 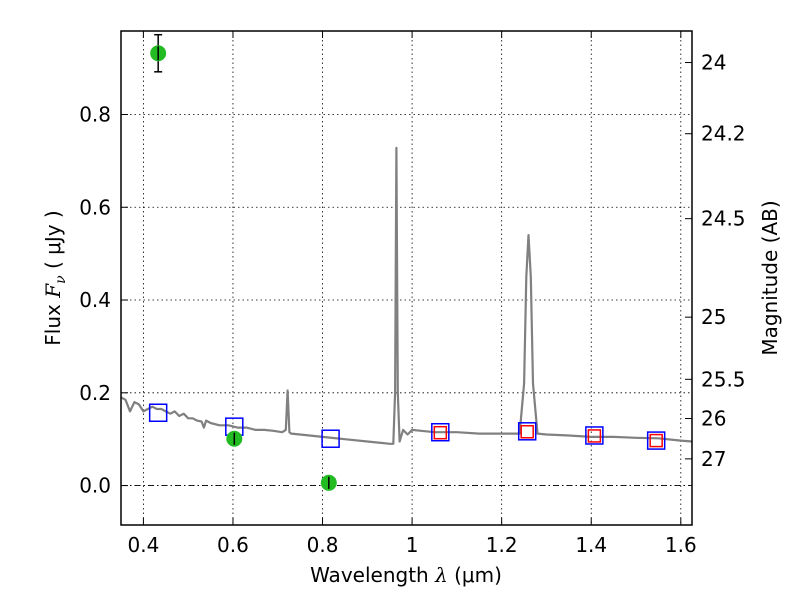 I want to click on y-tick-label: 0.4, so click(x=95, y=300).